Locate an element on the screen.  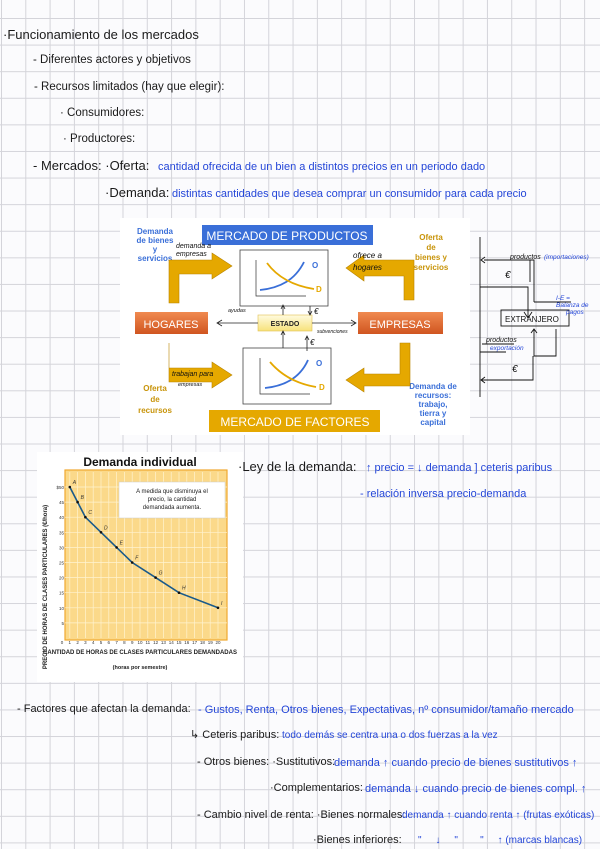
firms-label: EMPRESAS is located at coordinates (399, 325).